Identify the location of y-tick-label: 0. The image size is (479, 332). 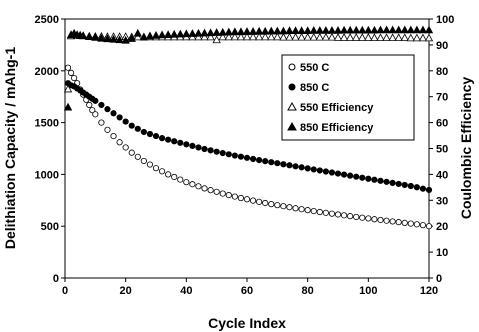
(56, 279).